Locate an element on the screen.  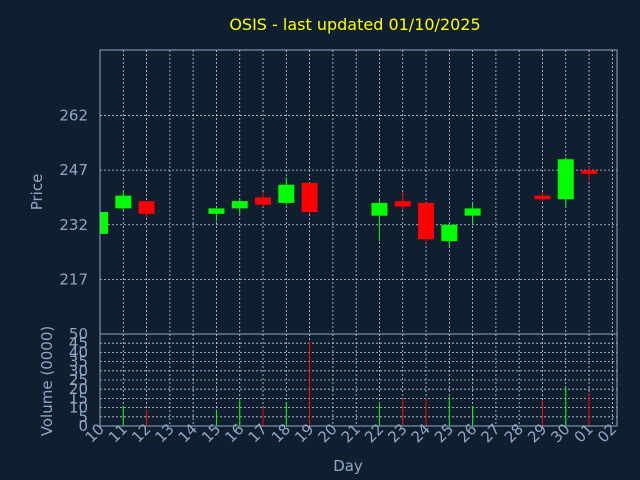
price-candles is located at coordinates (349, 202).